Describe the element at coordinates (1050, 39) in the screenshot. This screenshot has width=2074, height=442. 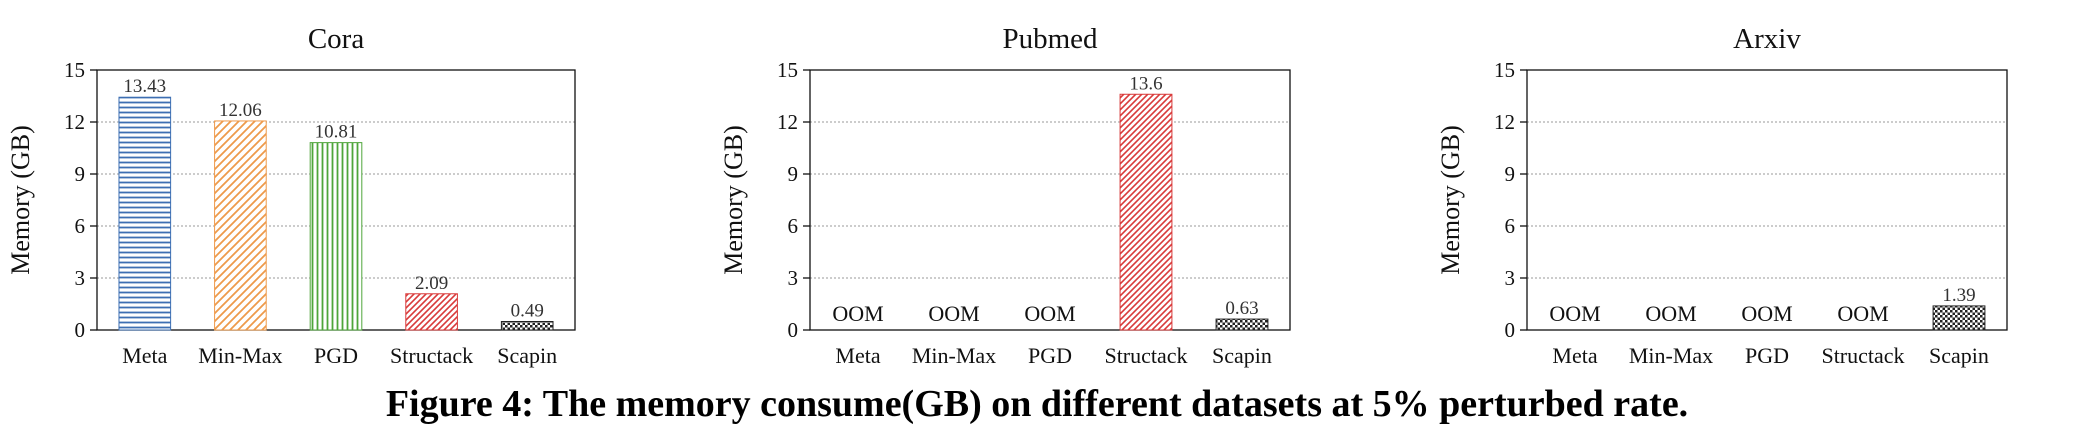
I see `chart-title: Pubmed` at that location.